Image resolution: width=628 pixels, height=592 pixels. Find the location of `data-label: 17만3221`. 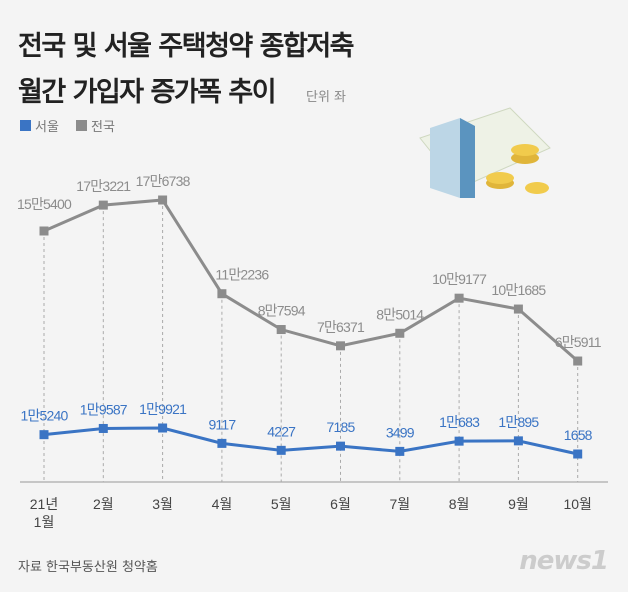

data-label: 17만3221 is located at coordinates (103, 186).